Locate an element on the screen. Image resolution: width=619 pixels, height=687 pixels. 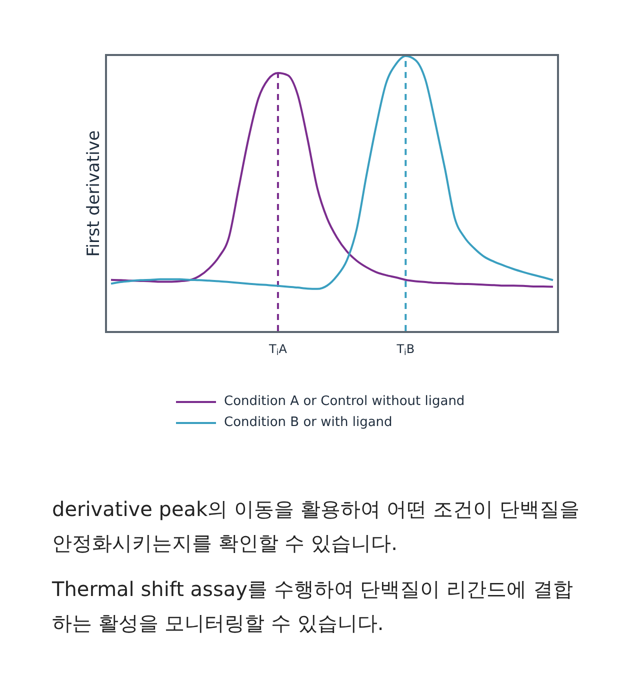
legend-label: Condition B or with ligand is located at coordinates (308, 422).